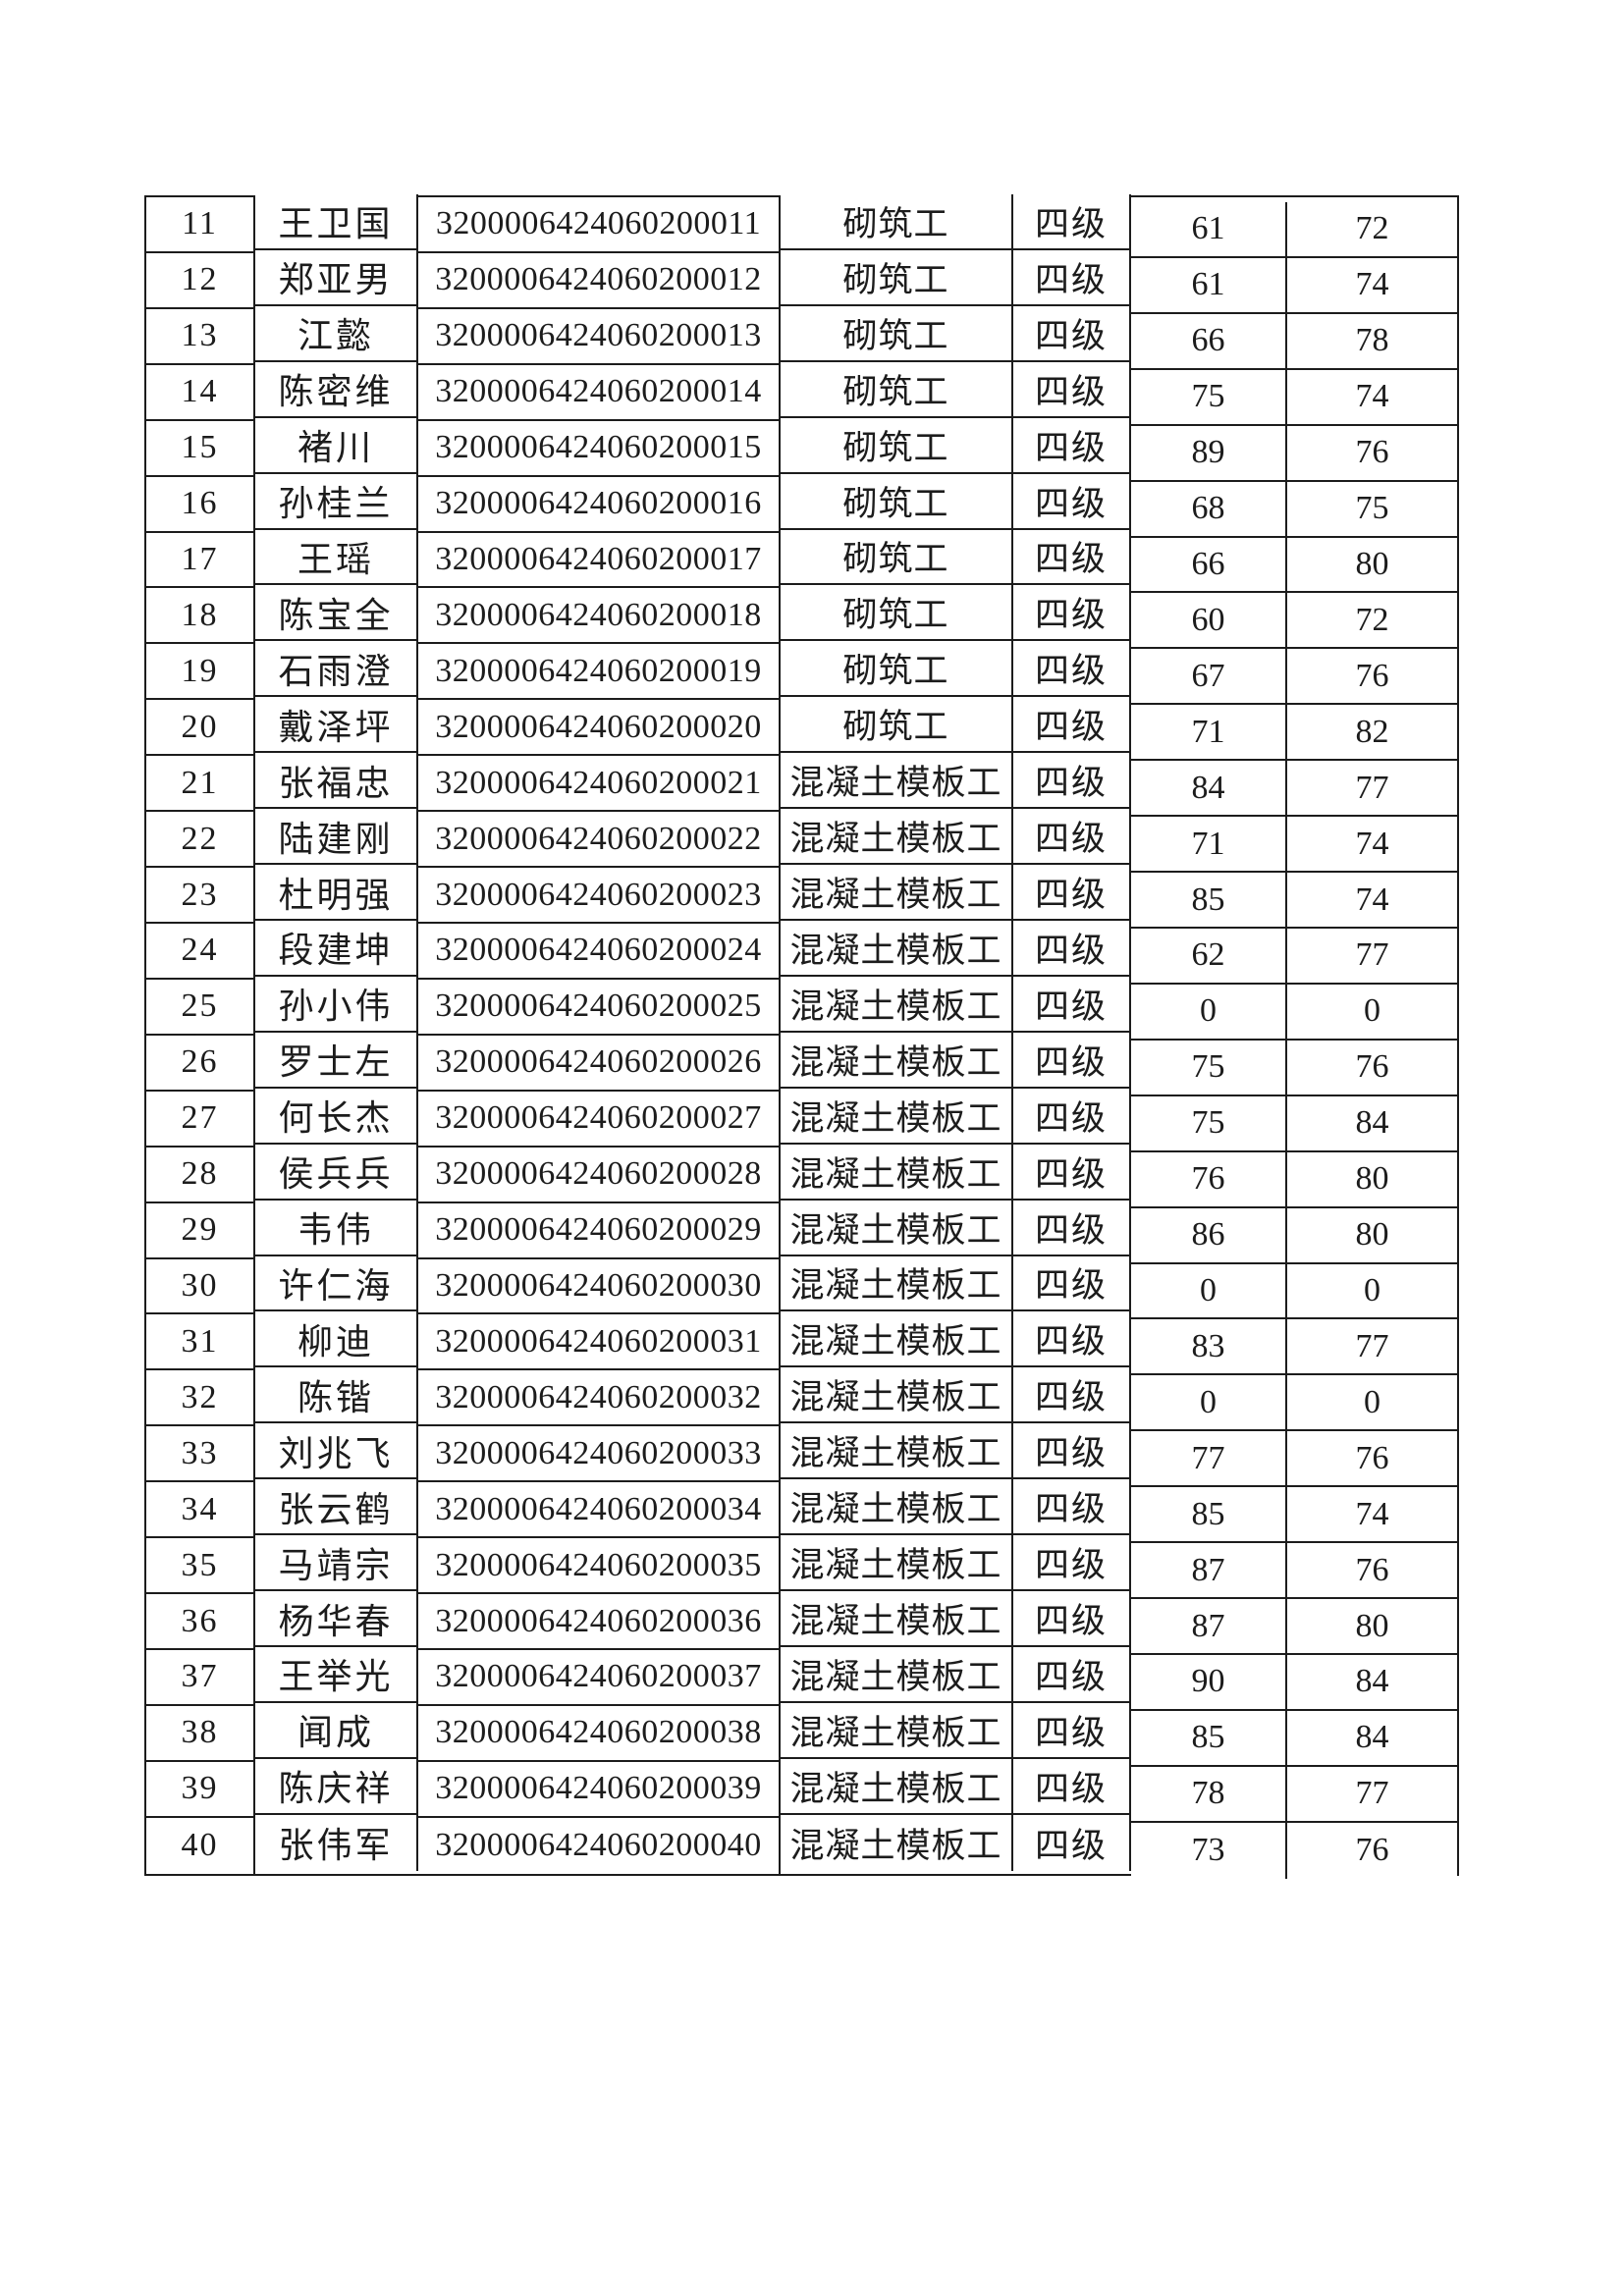 The width and height of the screenshot is (1624, 2296). I want to click on cell-score1: 75, so click(1209, 1123).